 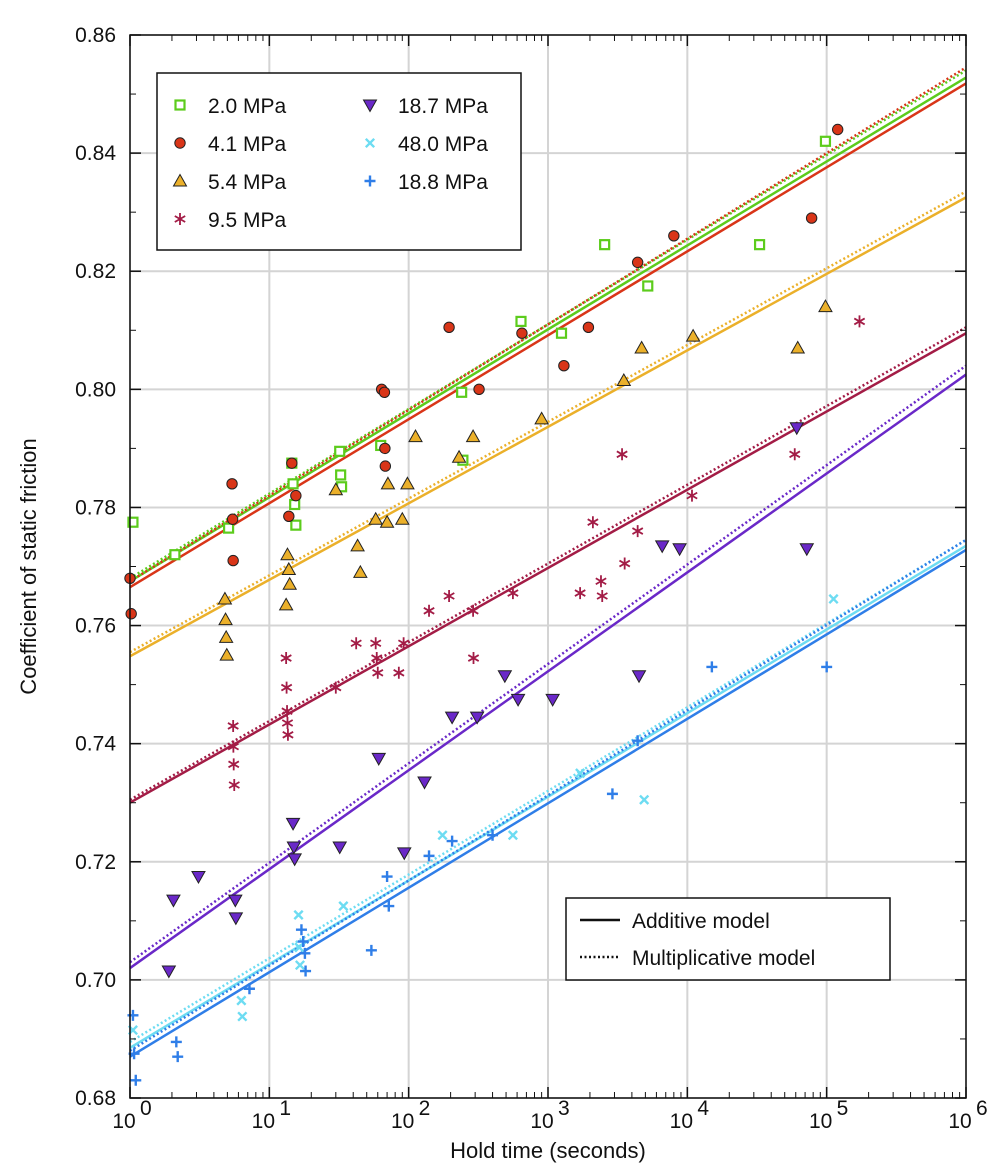 I want to click on x-tick-exponent: 3, so click(x=564, y=1108).